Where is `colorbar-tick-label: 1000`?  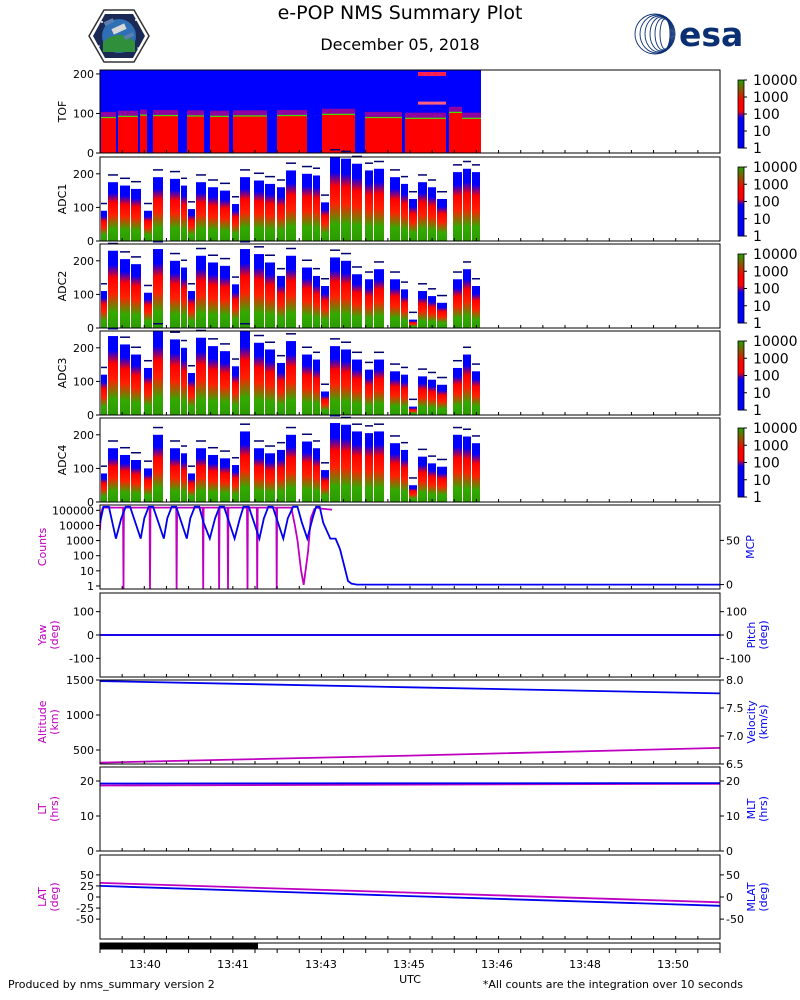
colorbar-tick-label: 1000 is located at coordinates (771, 359).